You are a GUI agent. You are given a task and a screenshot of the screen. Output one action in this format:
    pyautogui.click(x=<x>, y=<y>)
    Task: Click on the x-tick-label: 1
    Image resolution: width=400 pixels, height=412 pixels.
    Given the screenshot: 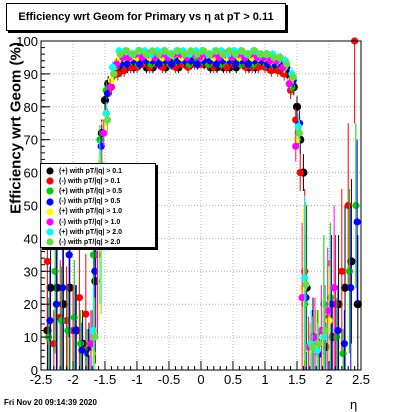 What is the action you would take?
    pyautogui.click(x=264, y=379)
    